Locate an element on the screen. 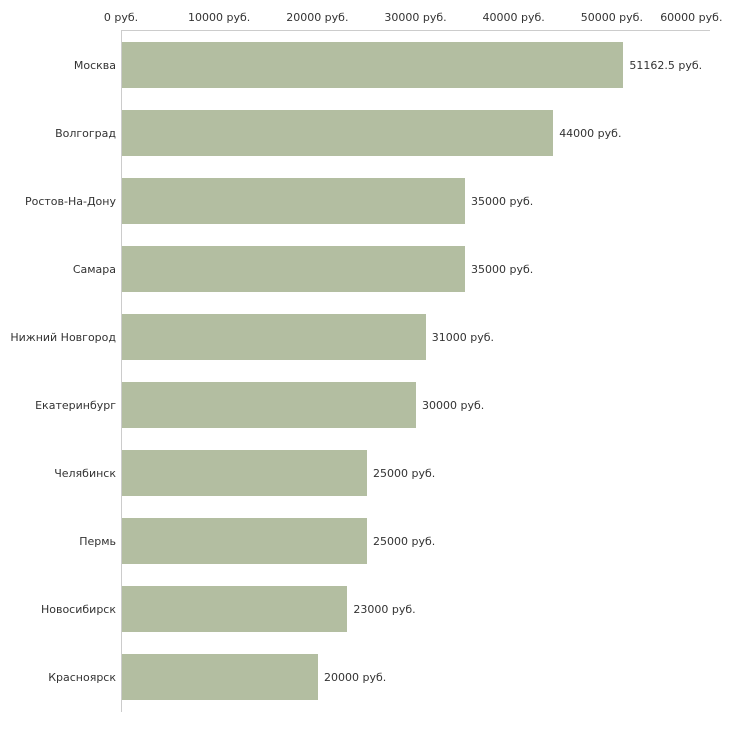 This screenshot has height=730, width=730. category-label: Нижний Новгород is located at coordinates (63, 337).